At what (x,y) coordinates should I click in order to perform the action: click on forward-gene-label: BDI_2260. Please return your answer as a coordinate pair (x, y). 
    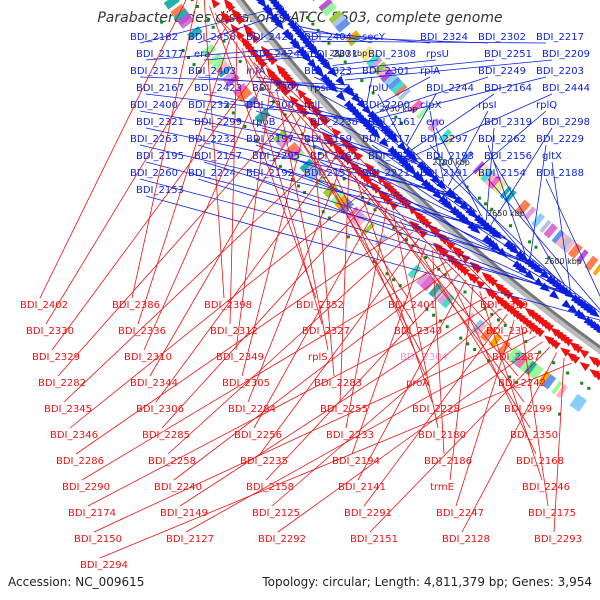
    Looking at the image, I should click on (154, 173).